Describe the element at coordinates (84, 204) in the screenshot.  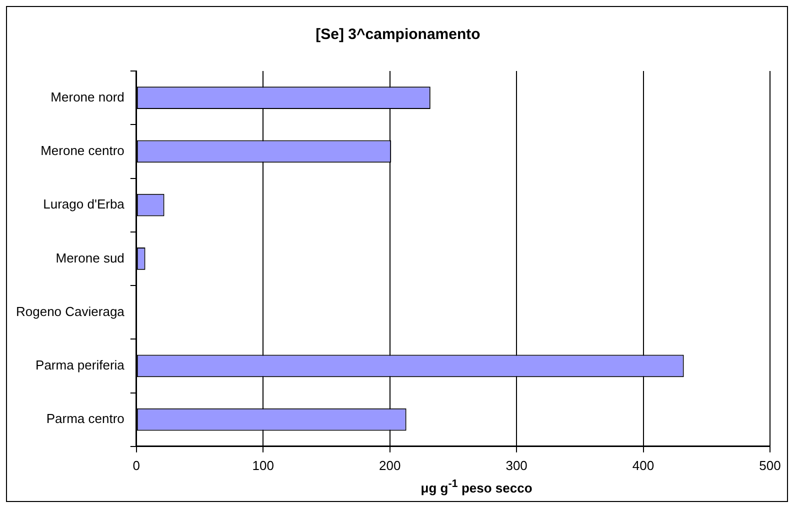
I see `y-tick-label: Lurago d'Erba` at that location.